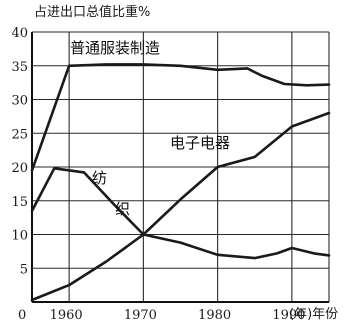 The image size is (351, 323). Describe the element at coordinates (140, 315) in the screenshot. I see `x-tick-label-1970: 1970` at that location.